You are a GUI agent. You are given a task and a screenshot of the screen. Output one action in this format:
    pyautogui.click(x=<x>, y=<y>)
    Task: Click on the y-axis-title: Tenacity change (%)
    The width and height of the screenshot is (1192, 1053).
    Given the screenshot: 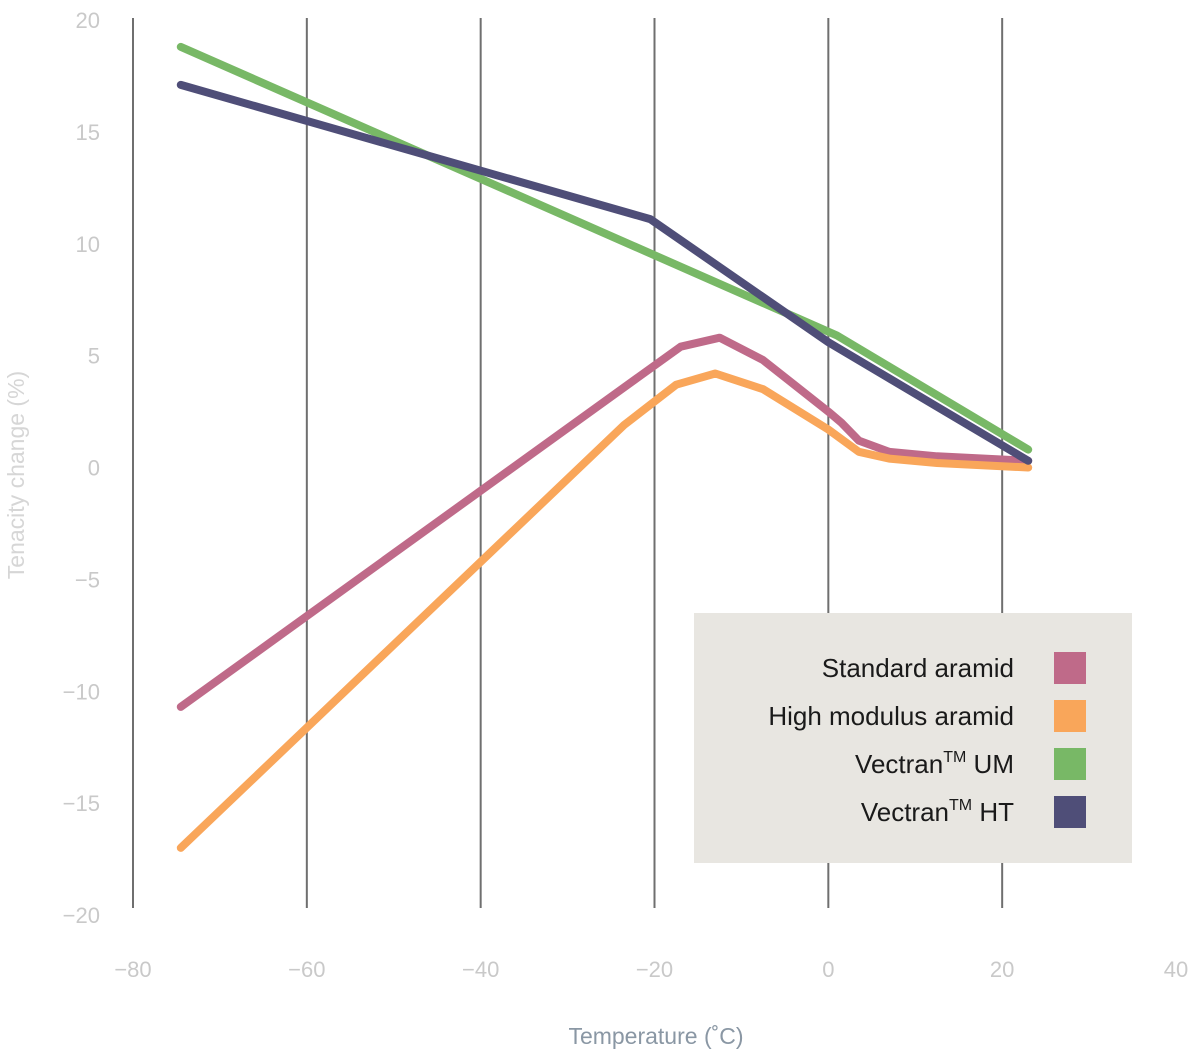 What is the action you would take?
    pyautogui.click(x=16, y=475)
    